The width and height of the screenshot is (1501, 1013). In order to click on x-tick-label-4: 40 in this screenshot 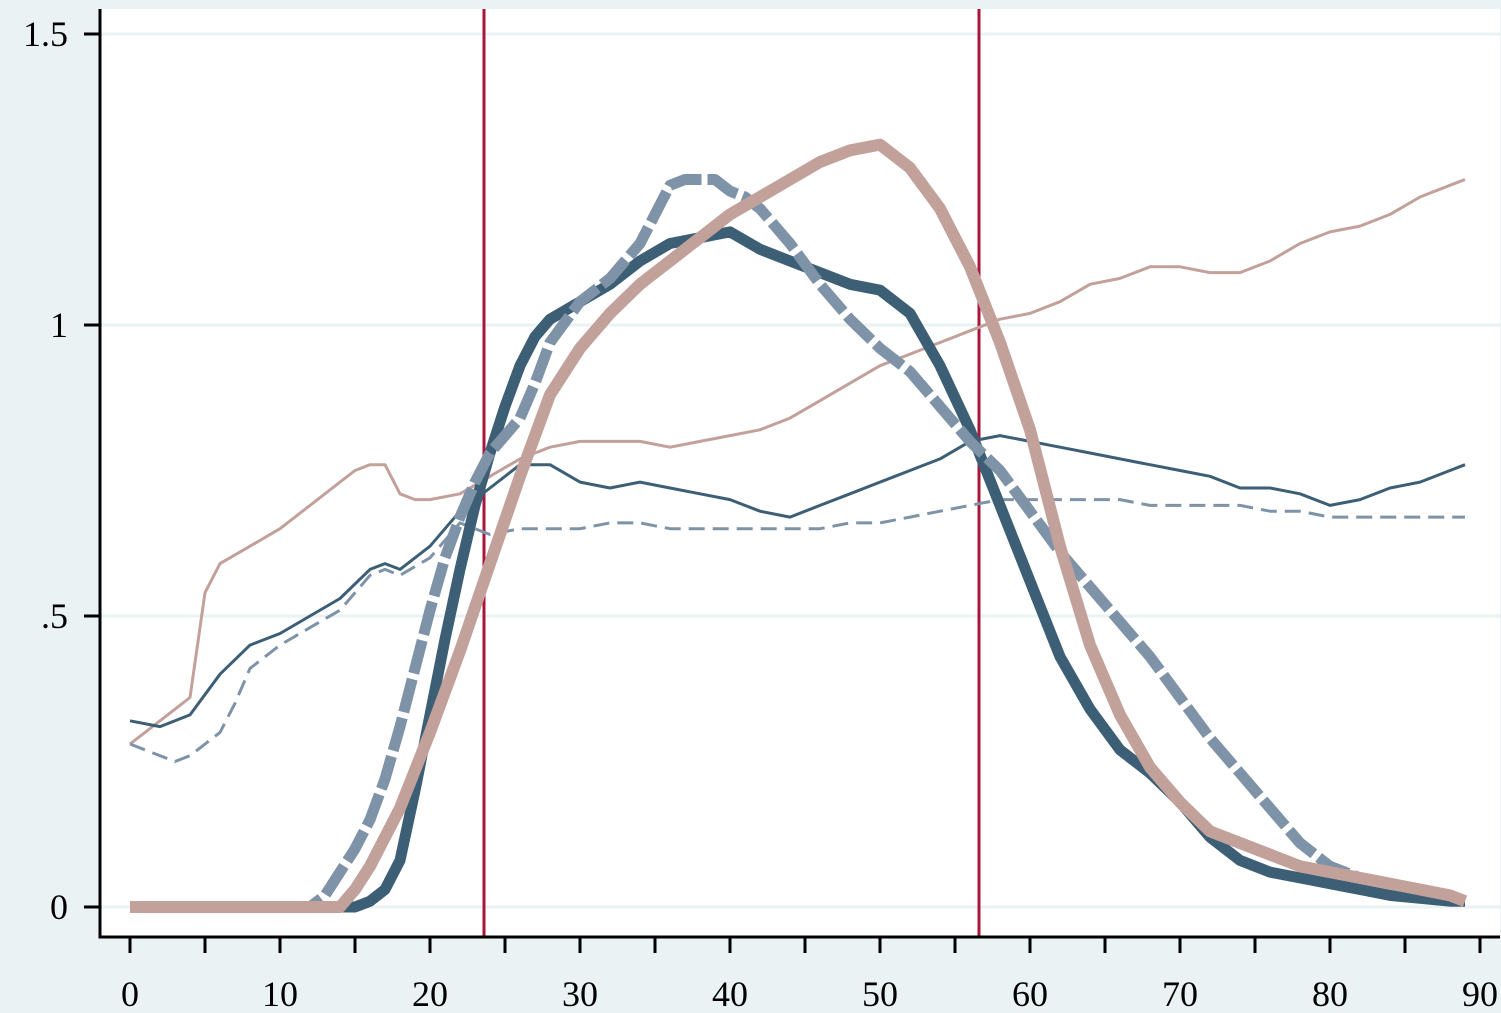, I will do `click(730, 993)`.